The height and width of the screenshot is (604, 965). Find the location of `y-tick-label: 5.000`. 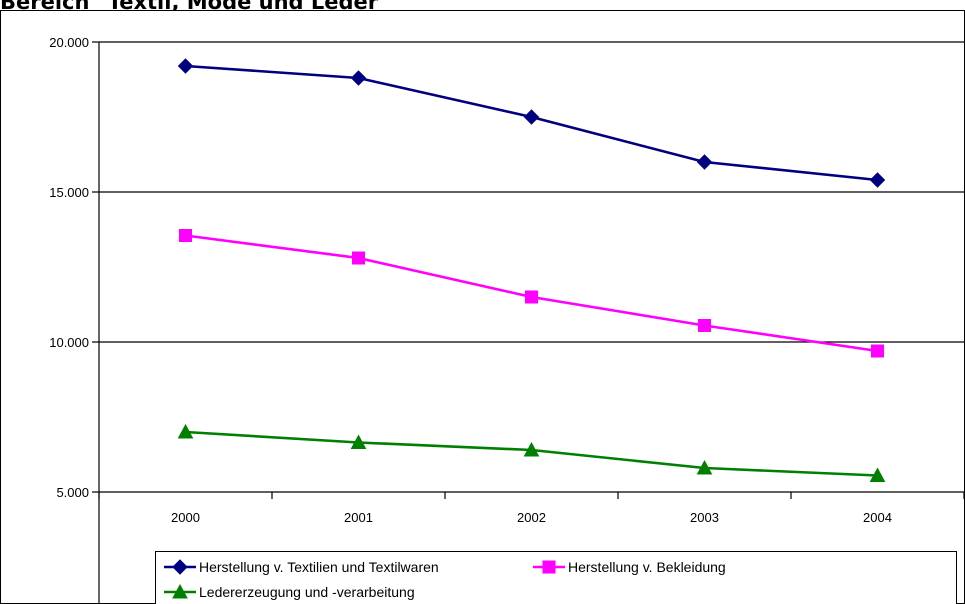

y-tick-label: 5.000 is located at coordinates (72, 492).